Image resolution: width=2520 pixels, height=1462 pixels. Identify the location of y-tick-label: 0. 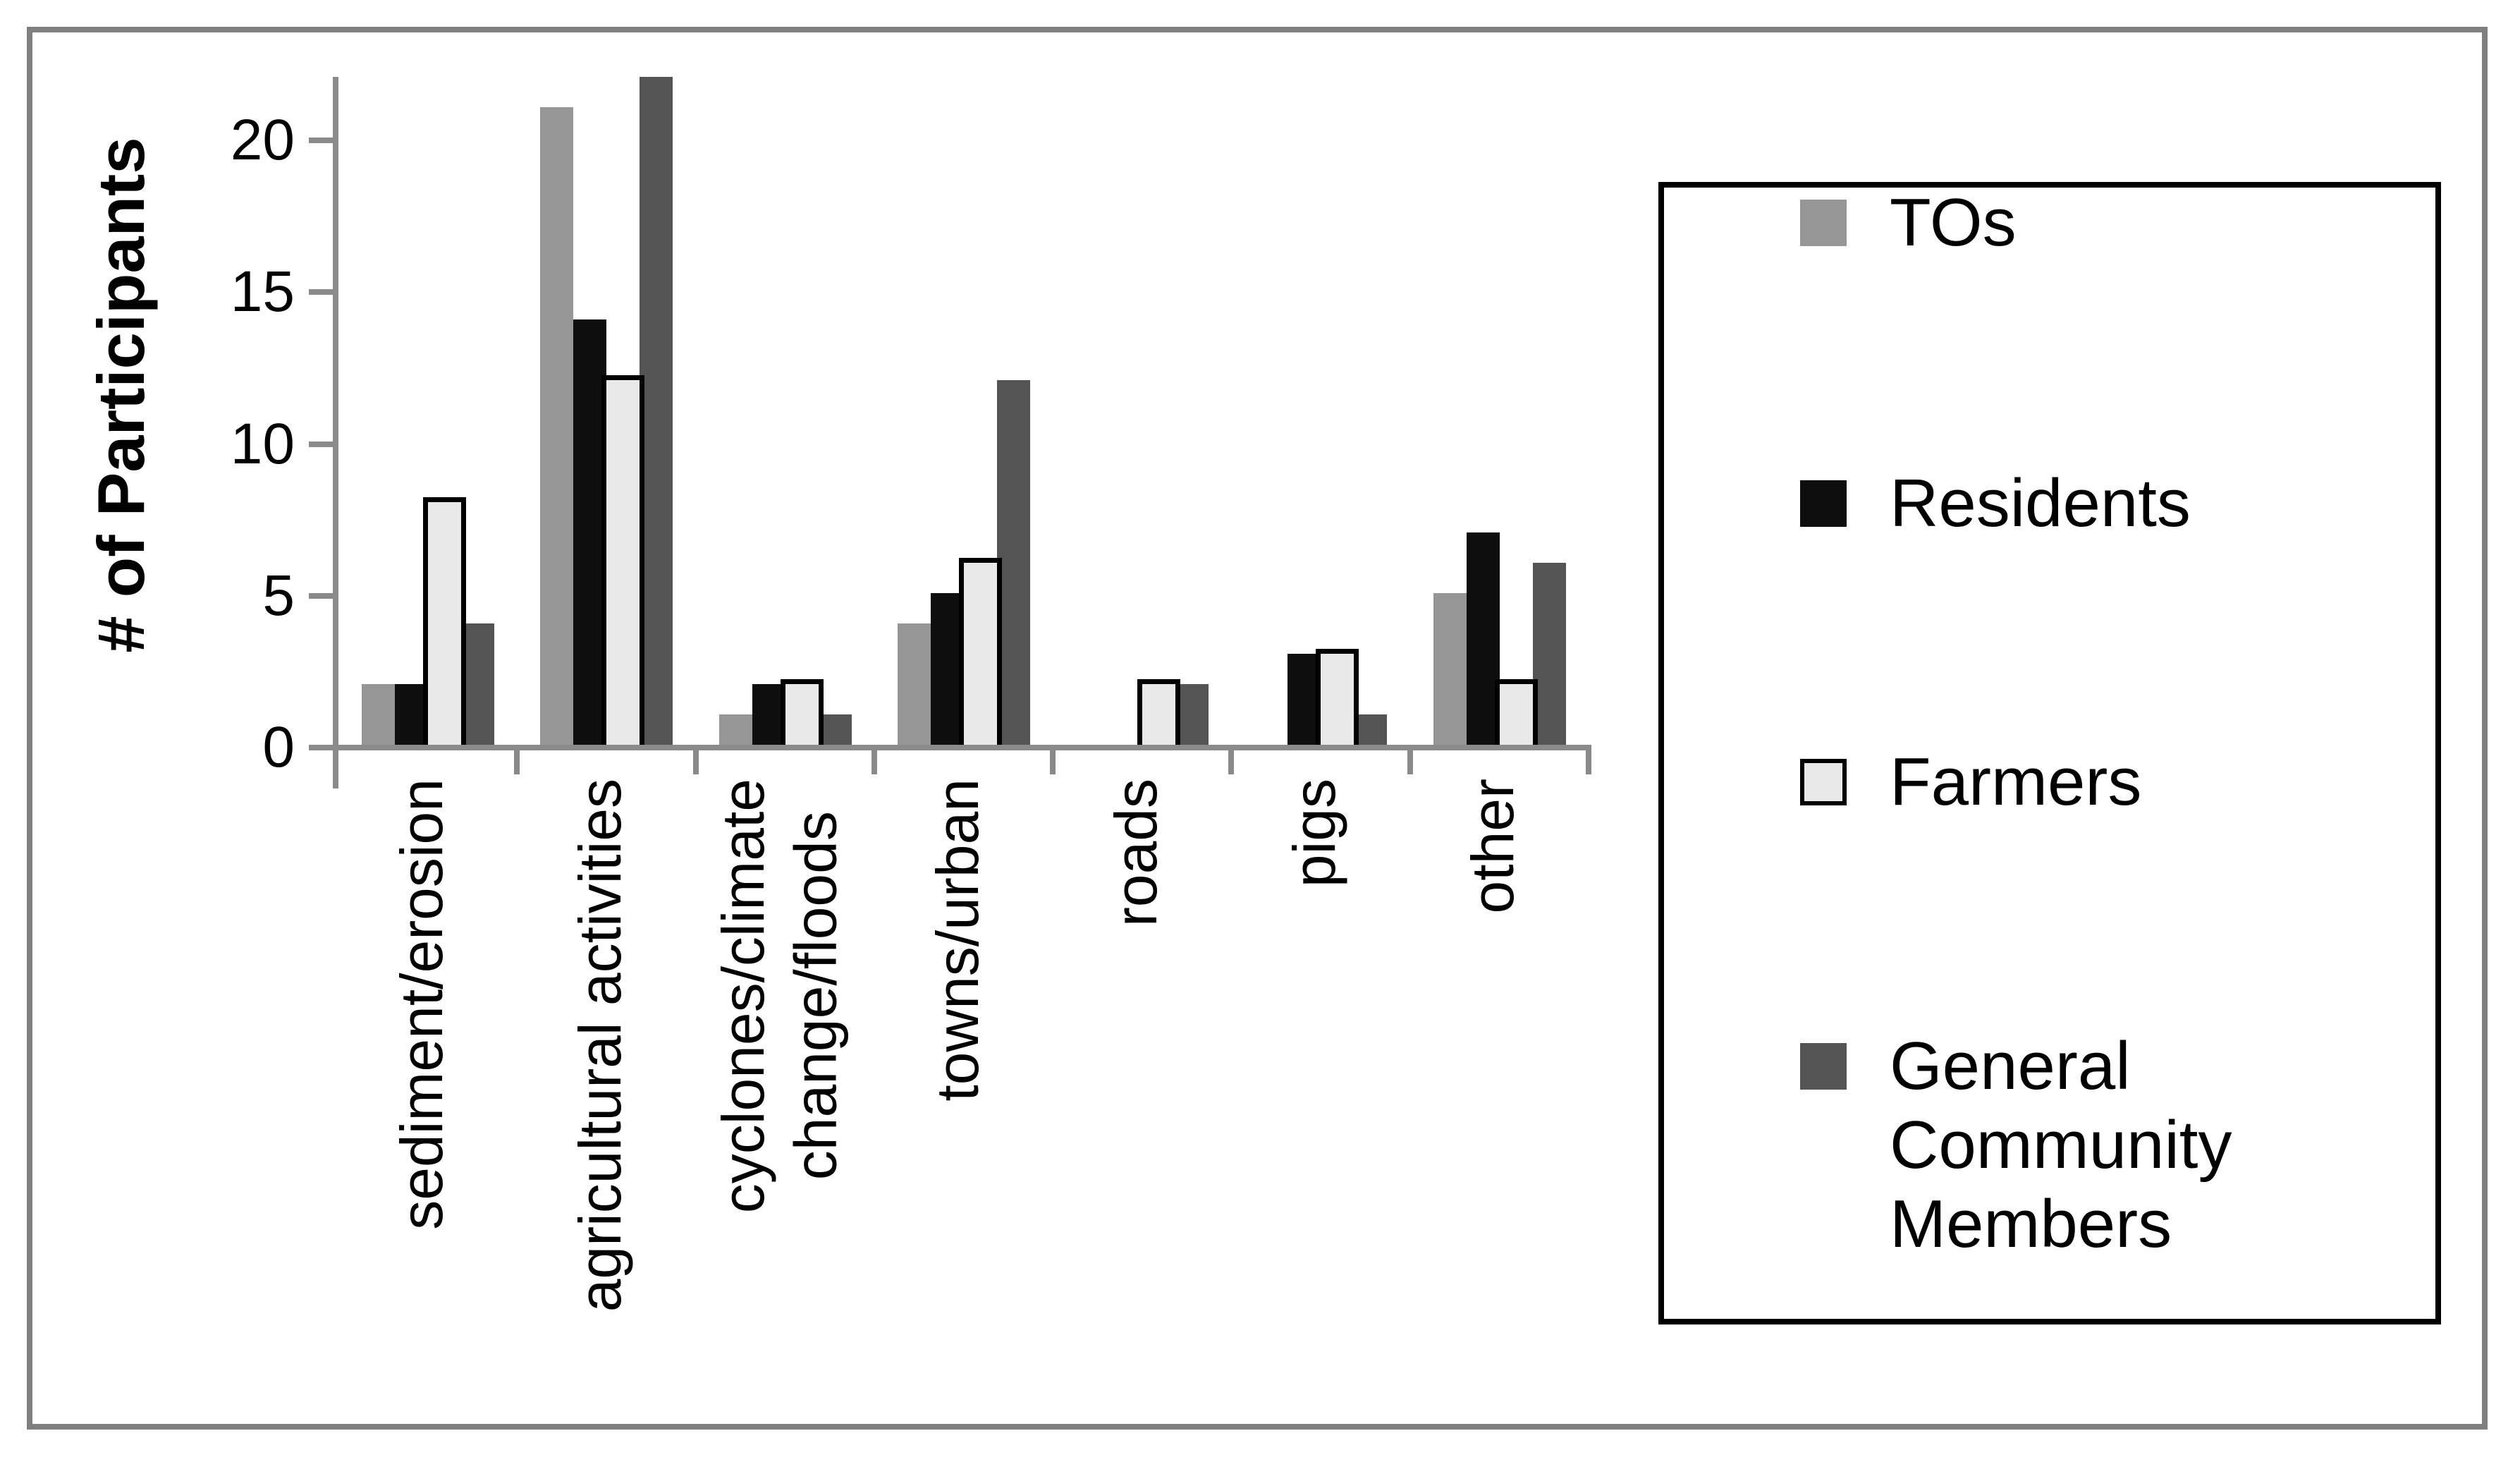
(278, 747).